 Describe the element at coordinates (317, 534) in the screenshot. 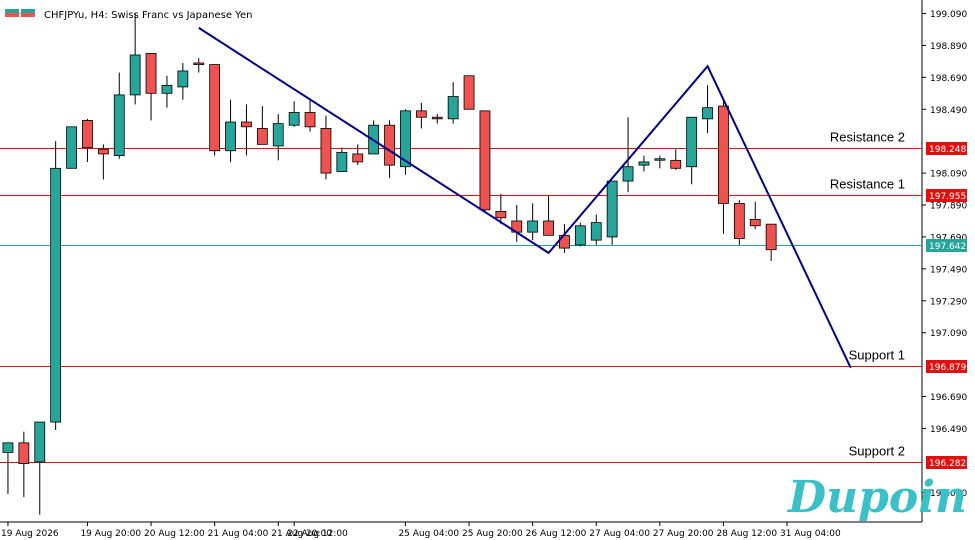

I see `x-tick-label: 22 Aug 12:00` at that location.